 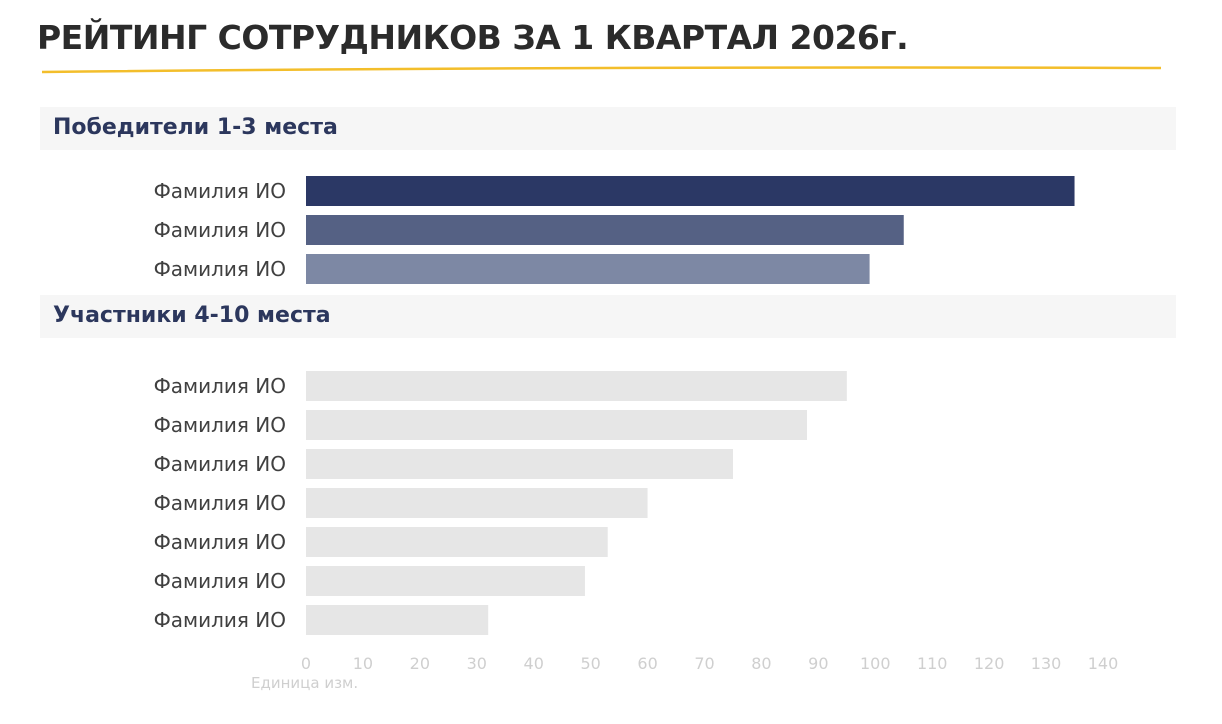 What do you see at coordinates (932, 663) in the screenshot?
I see `x-tick-label: 110` at bounding box center [932, 663].